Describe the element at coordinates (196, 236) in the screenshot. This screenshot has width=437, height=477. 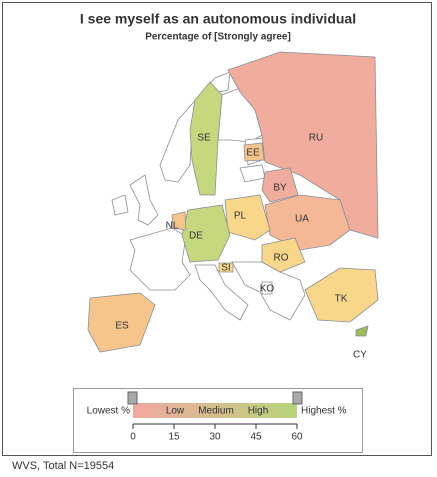
I see `country-label: DE` at that location.